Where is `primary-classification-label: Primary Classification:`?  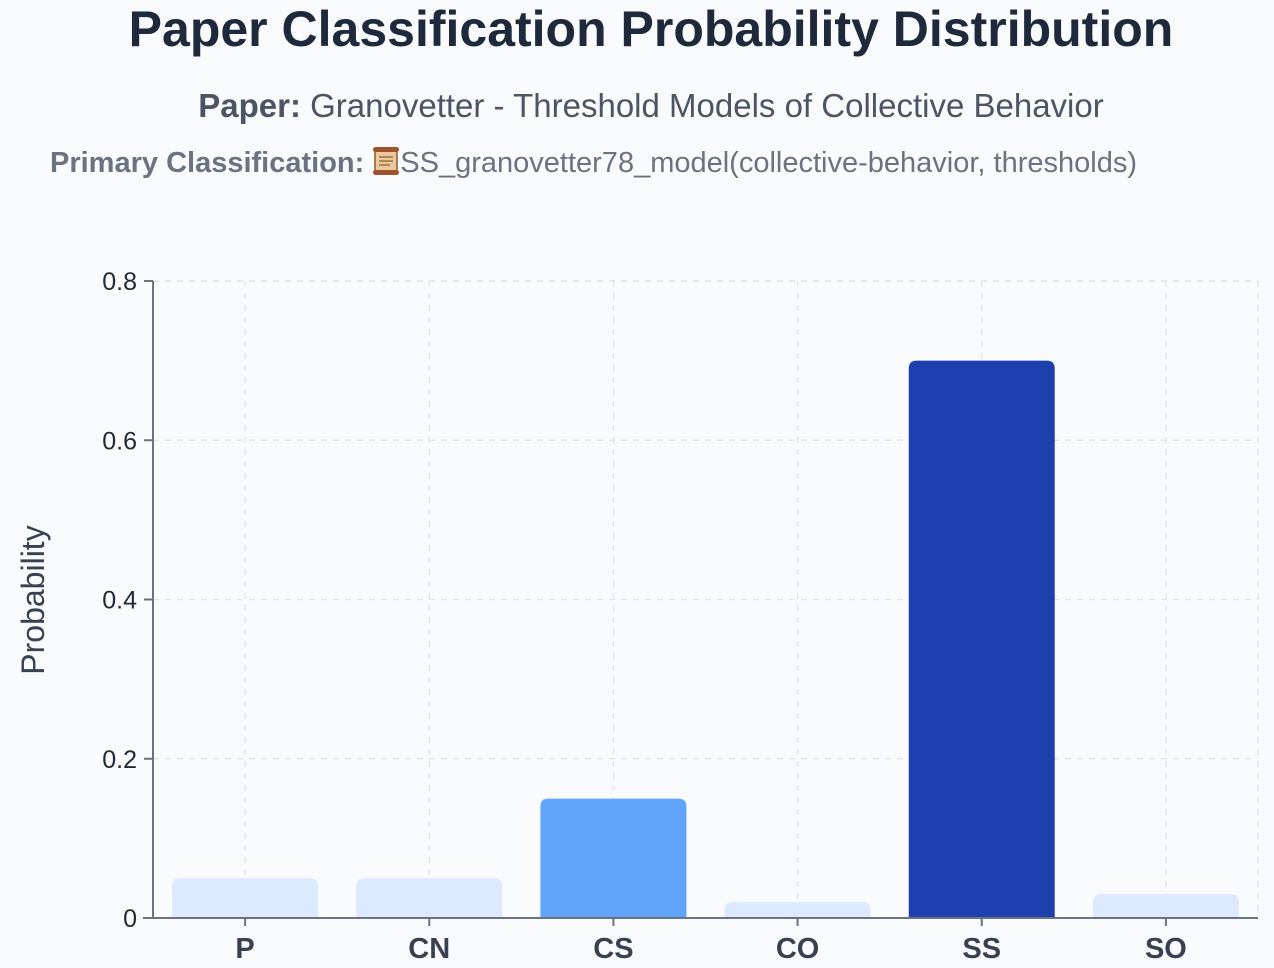
primary-classification-label: Primary Classification: is located at coordinates (207, 163).